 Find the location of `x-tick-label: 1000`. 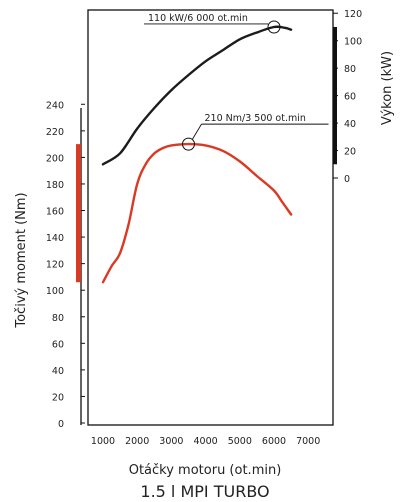

x-tick-label: 1000 is located at coordinates (103, 441).